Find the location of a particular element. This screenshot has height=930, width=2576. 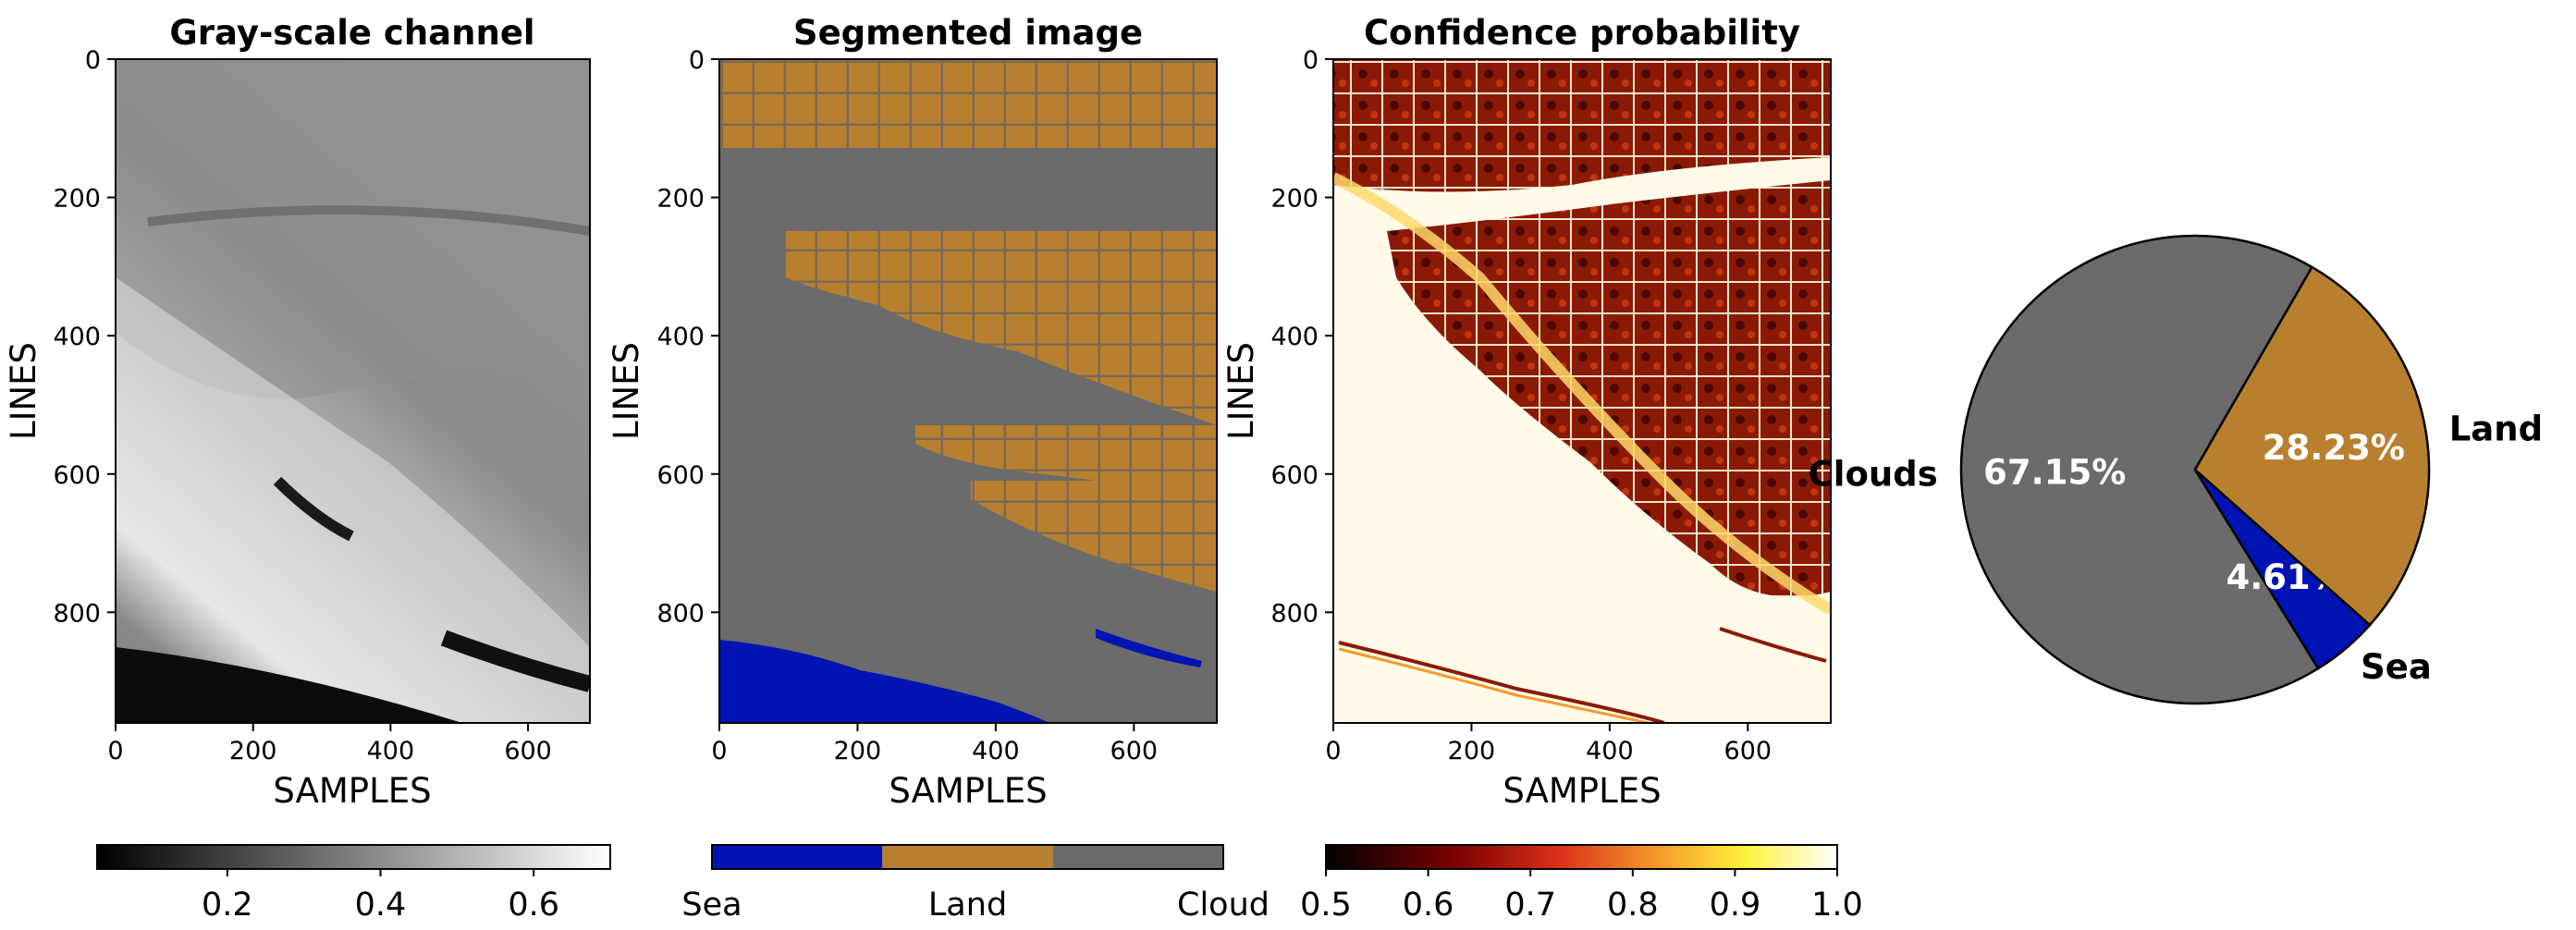

grayscale-yticks: 0 200 400 600 800 is located at coordinates (84, 337).